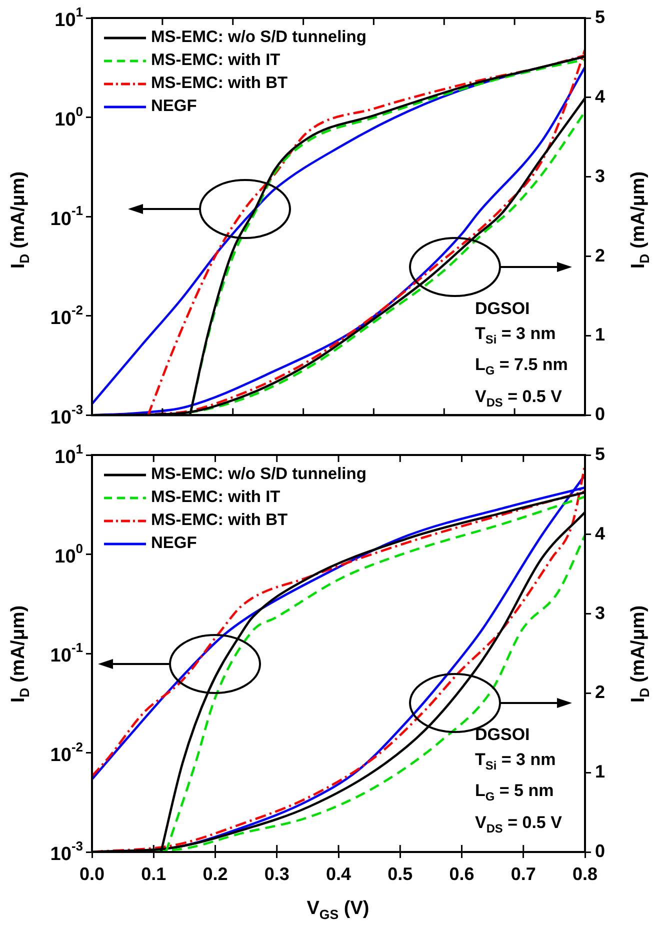 The width and height of the screenshot is (661, 933). What do you see at coordinates (277, 874) in the screenshot?
I see `x-tick-label: 0.3` at bounding box center [277, 874].